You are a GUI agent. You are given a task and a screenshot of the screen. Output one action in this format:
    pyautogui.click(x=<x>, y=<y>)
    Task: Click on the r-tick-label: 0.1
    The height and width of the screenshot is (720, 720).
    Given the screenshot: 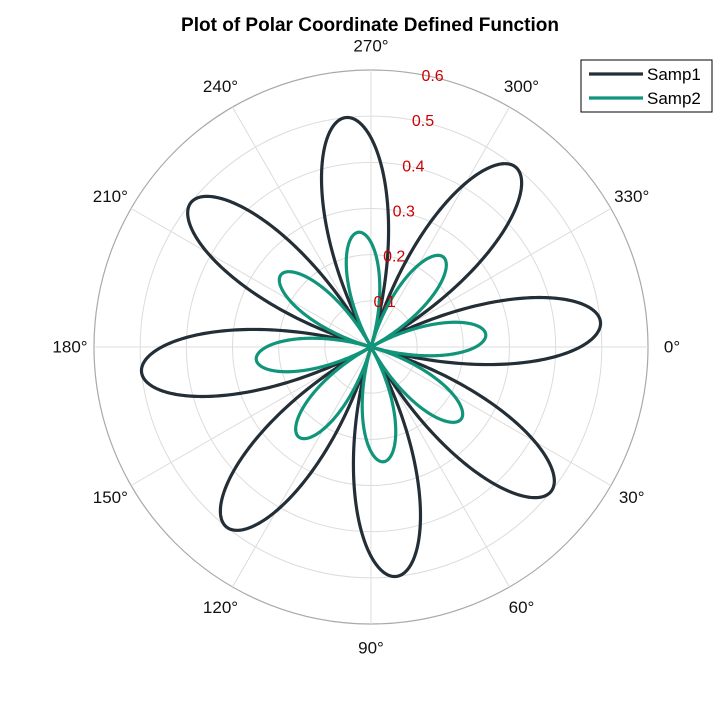 What is the action you would take?
    pyautogui.click(x=384, y=302)
    